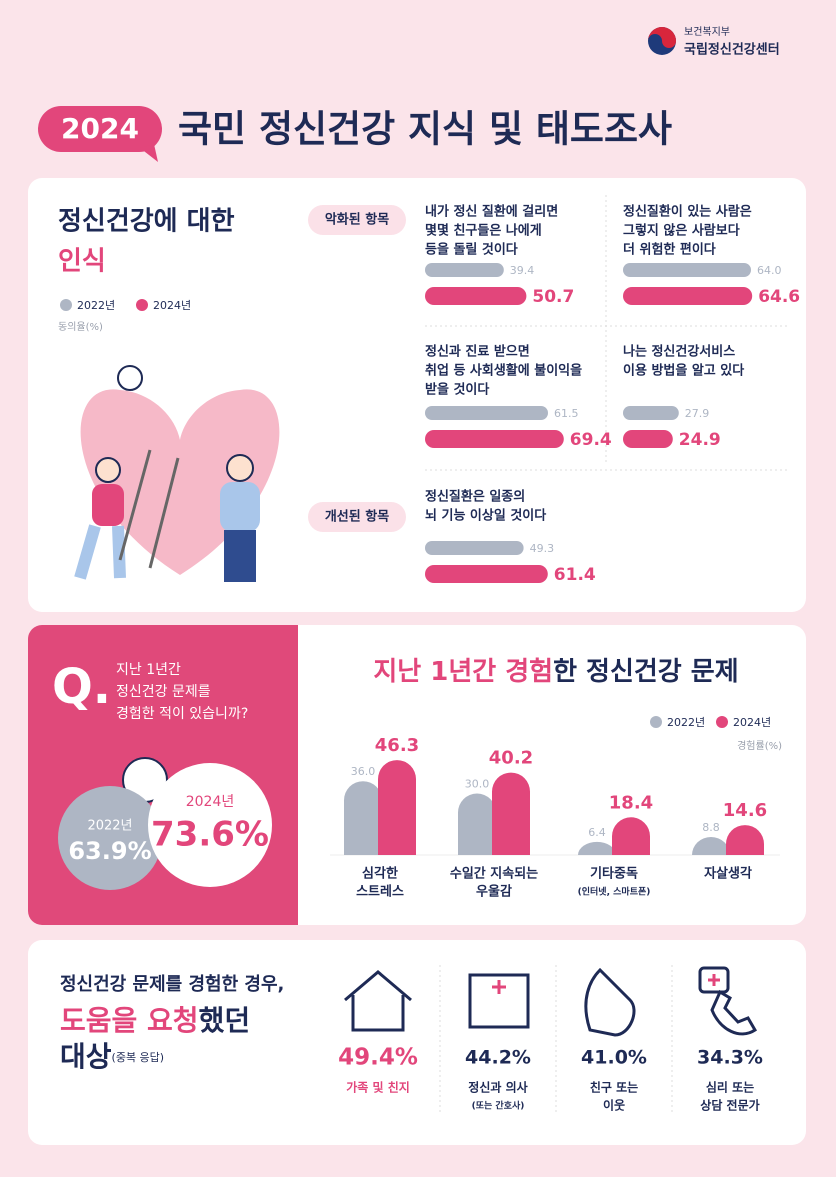 Image resolution: width=836 pixels, height=1177 pixels. What do you see at coordinates (483, 231) in the screenshot?
I see `item-text: 몇몇 친구들은 나에게` at bounding box center [483, 231].